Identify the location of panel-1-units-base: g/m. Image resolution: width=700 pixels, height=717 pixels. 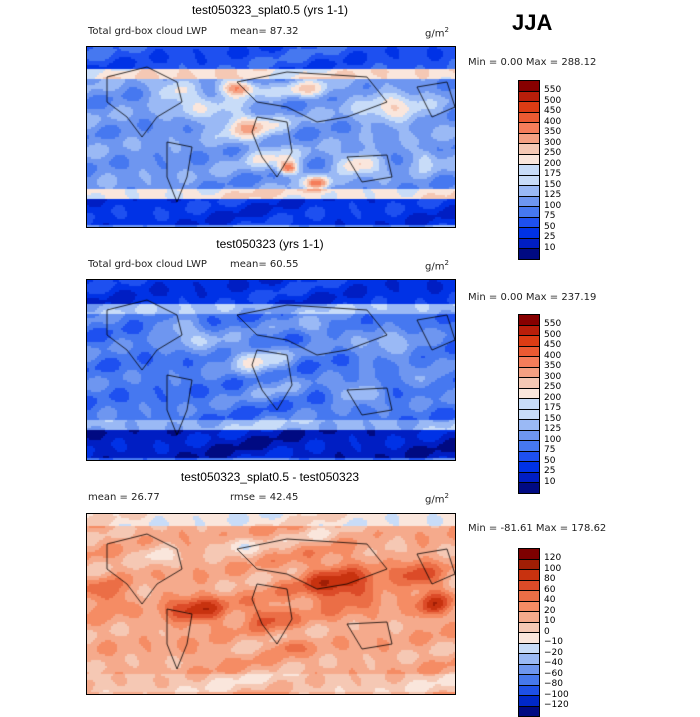
(434, 33).